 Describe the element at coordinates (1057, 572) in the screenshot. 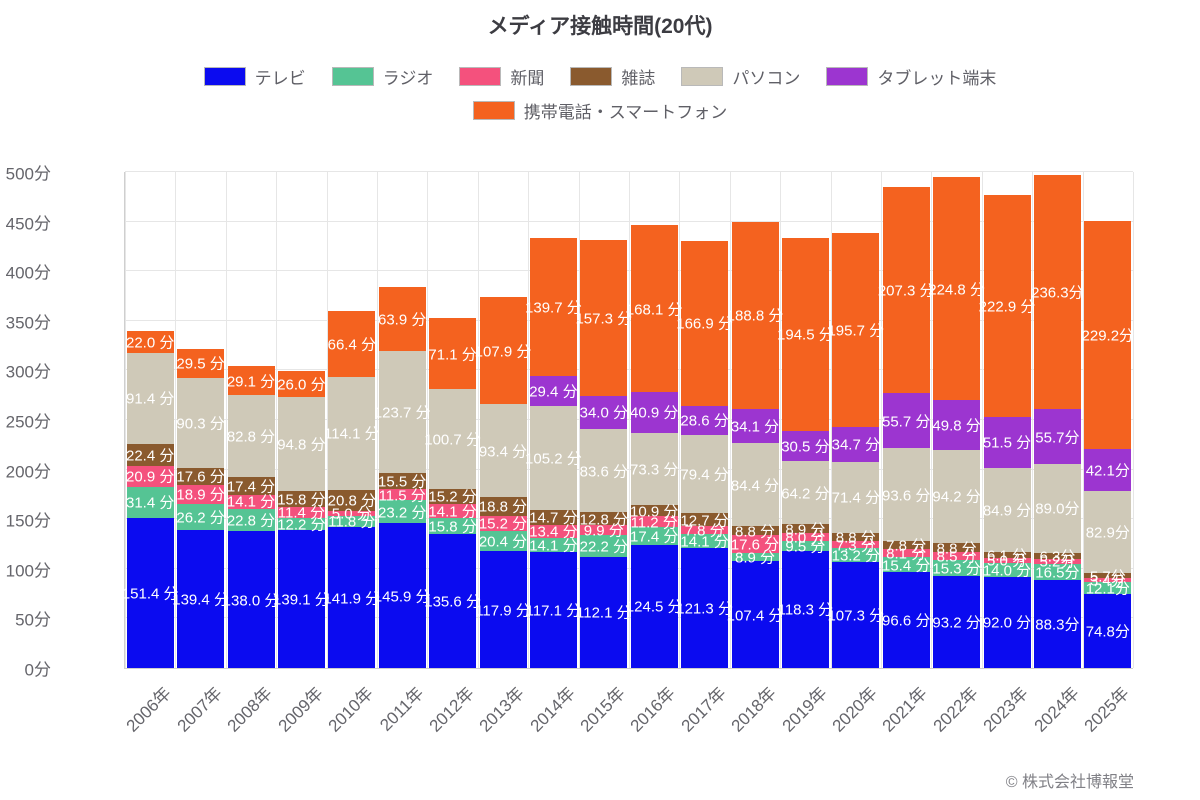

I see `bar-segment-ラジオ-2024年` at that location.